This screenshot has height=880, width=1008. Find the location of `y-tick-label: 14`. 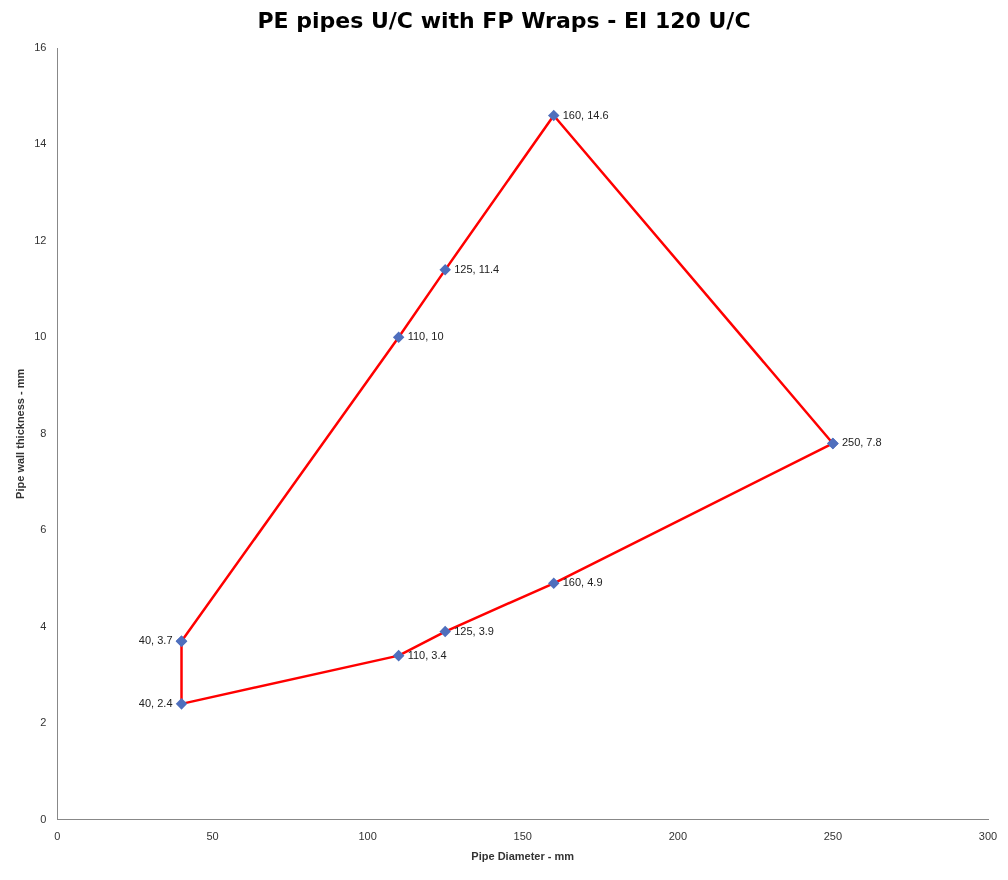

y-tick-label: 14 is located at coordinates (40, 143).